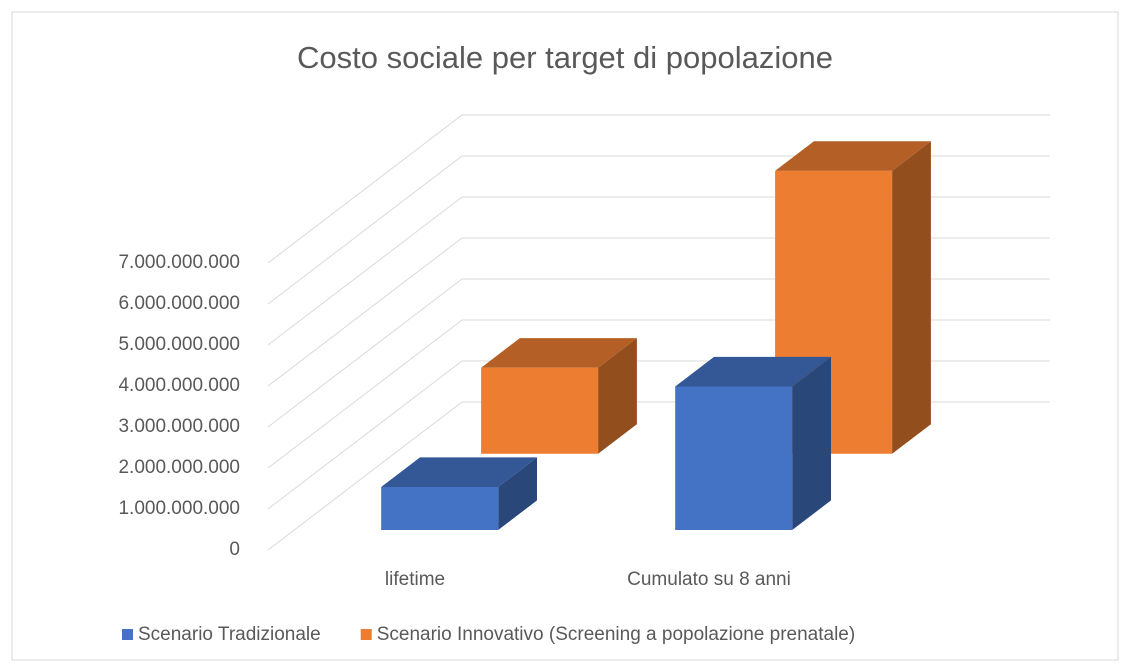 The image size is (1130, 665). What do you see at coordinates (179, 385) in the screenshot?
I see `y-tick-label: 4.000.000.000` at bounding box center [179, 385].